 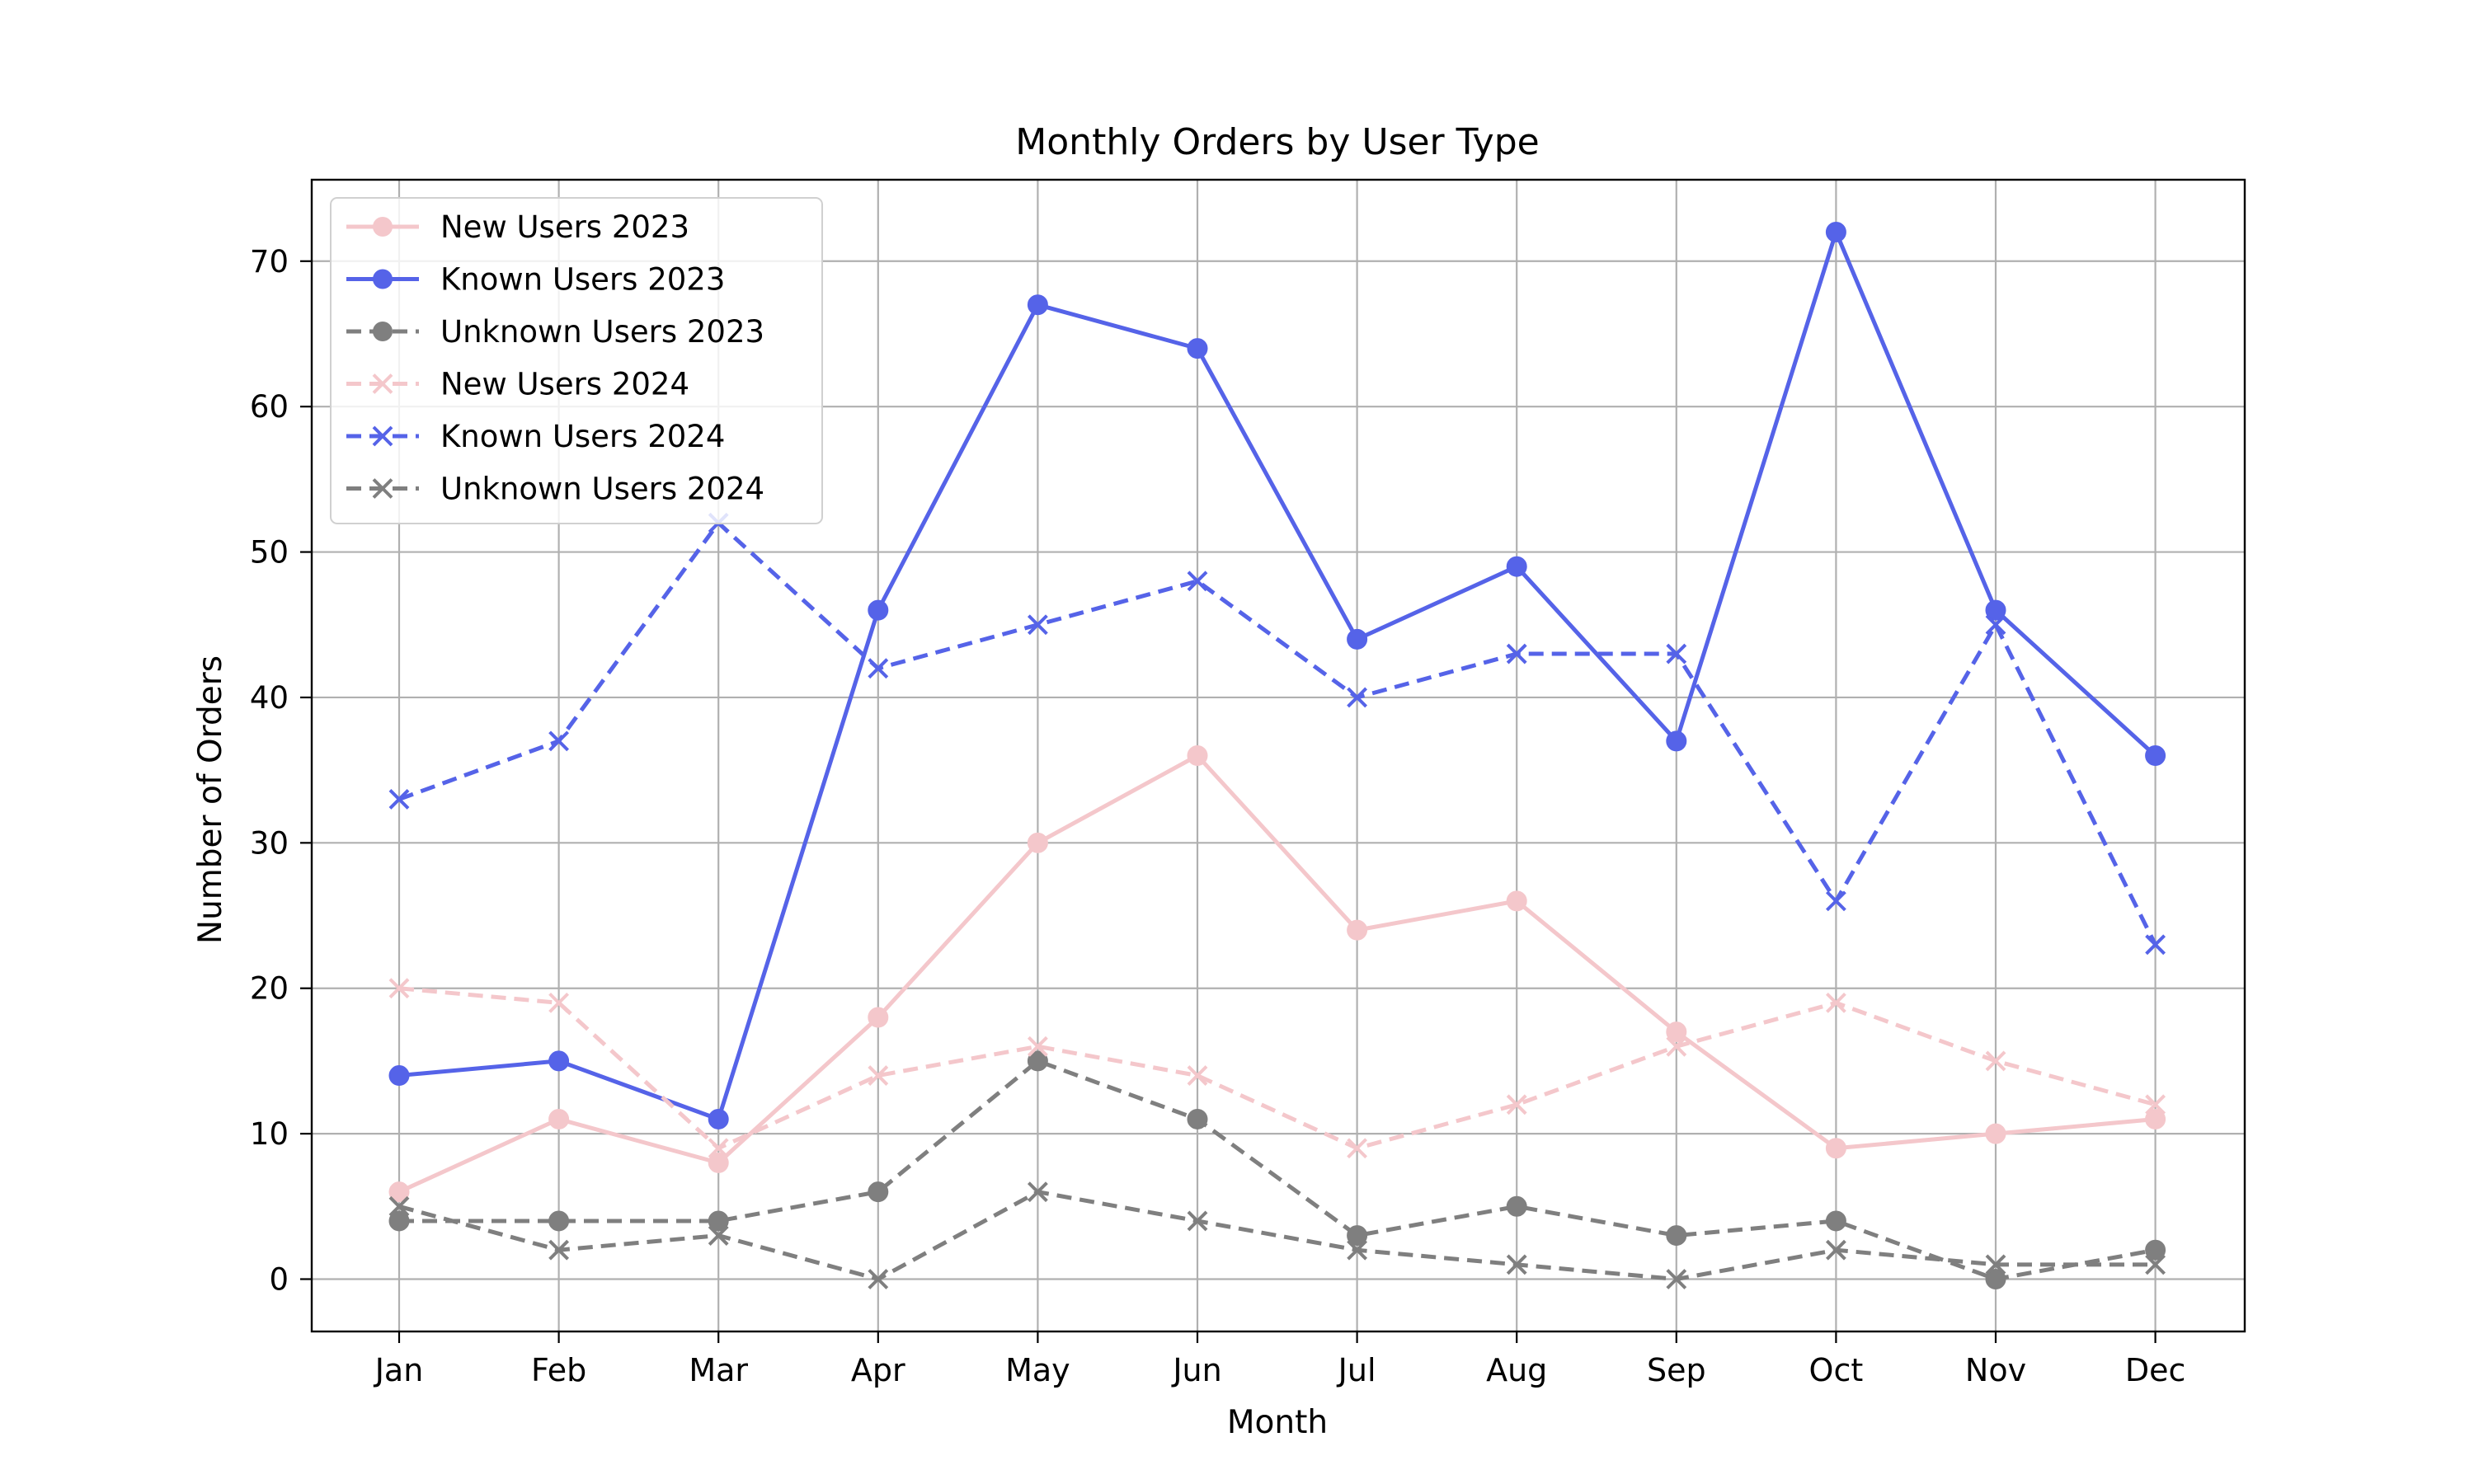 I want to click on series-unknown-users-2023, so click(x=1277, y=1169).